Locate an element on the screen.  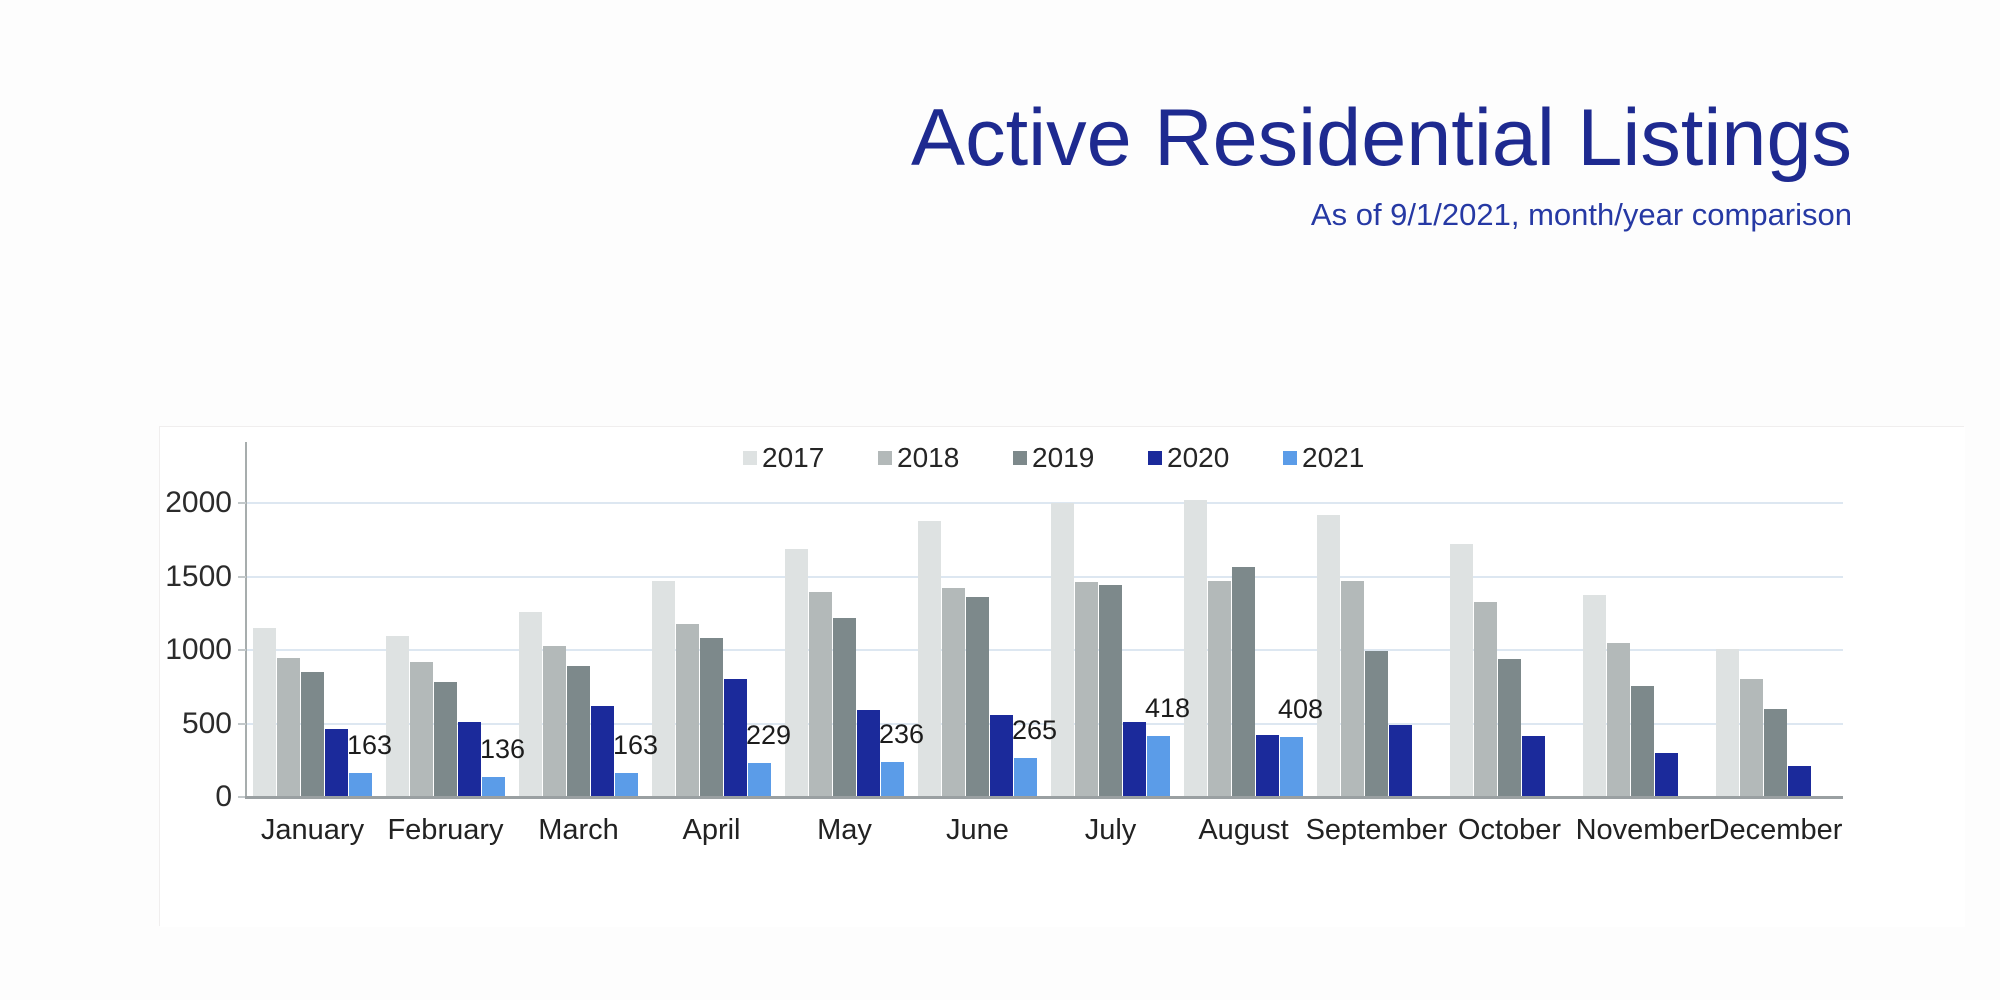
bar-2019-december is located at coordinates (1775, 753).